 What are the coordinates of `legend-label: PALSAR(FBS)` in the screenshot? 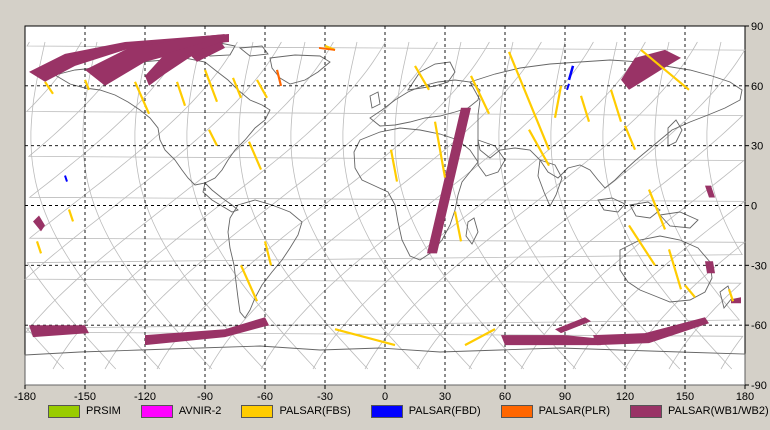 It's located at (315, 411).